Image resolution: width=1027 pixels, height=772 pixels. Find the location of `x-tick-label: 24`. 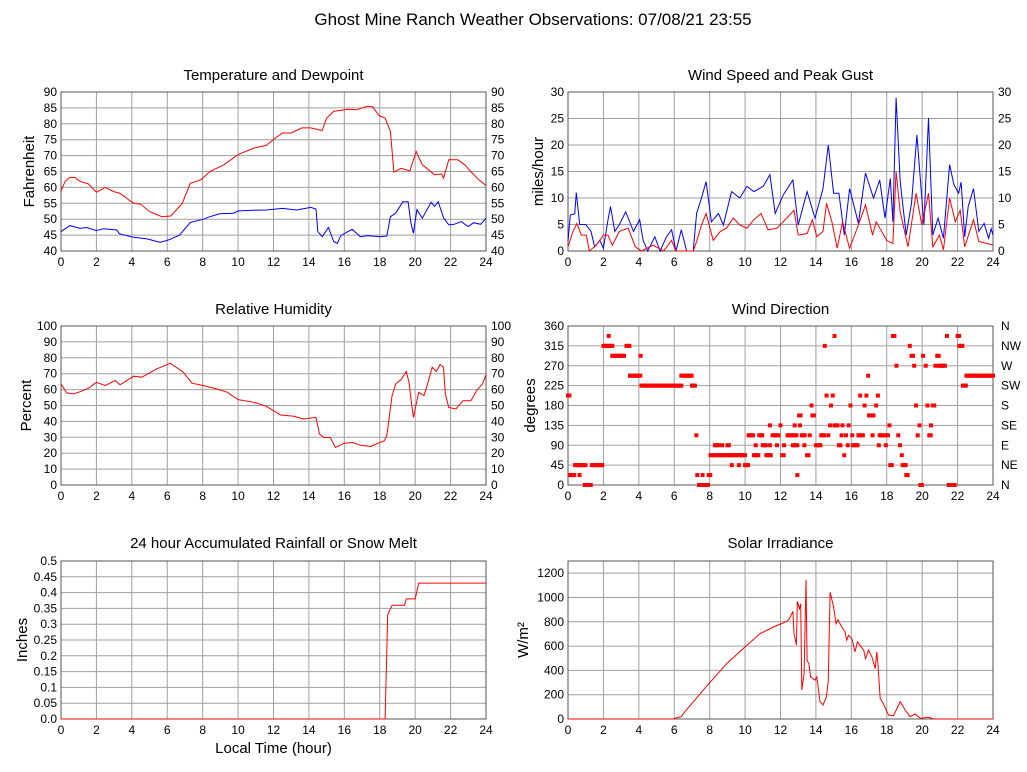

x-tick-label: 24 is located at coordinates (993, 262).